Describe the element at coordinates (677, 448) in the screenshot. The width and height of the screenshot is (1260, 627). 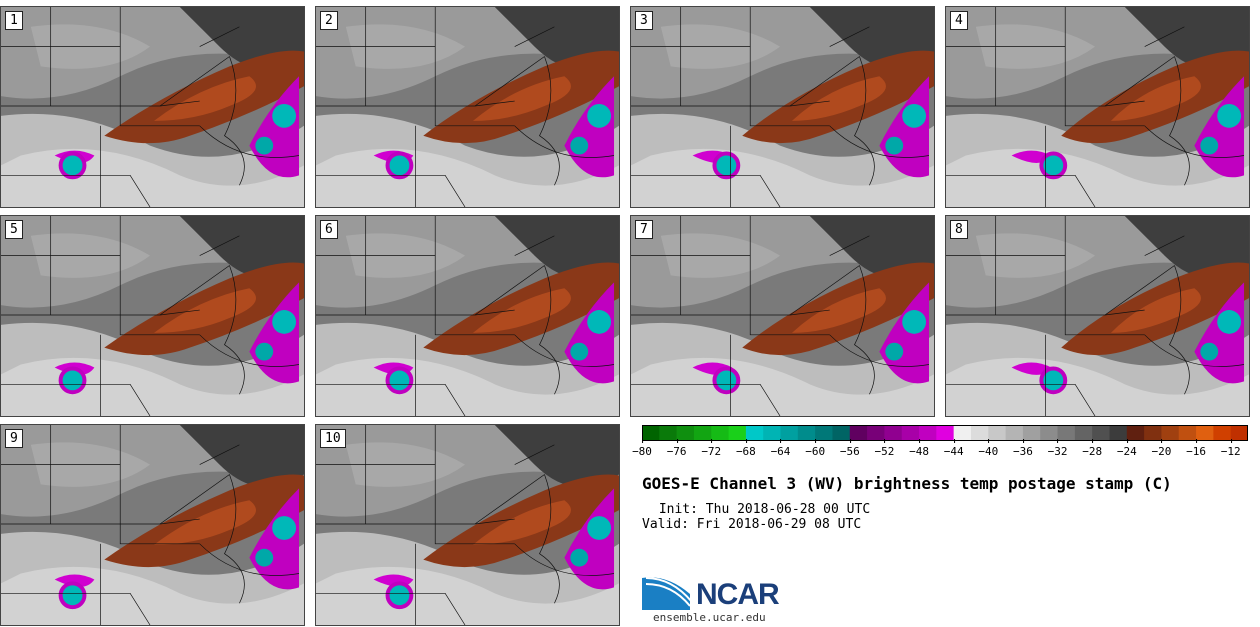
I see `colorbar-tick-label: −76` at that location.